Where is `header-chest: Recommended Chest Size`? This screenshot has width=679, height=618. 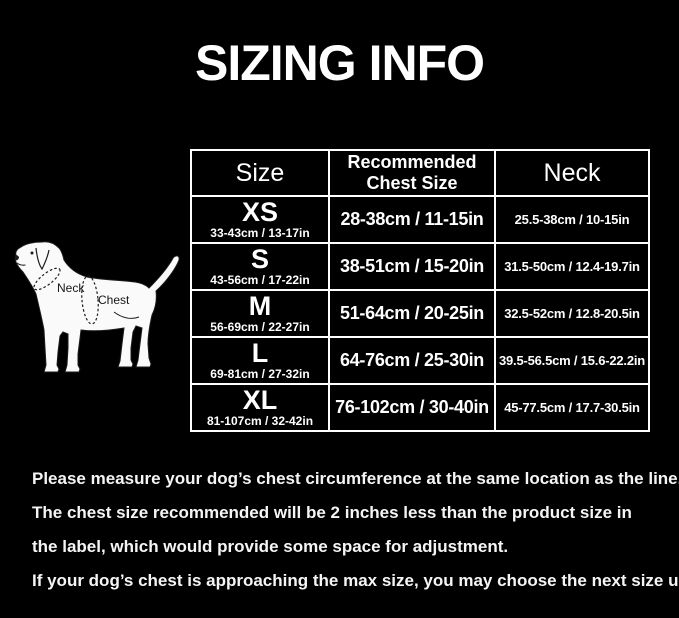
header-chest: Recommended Chest Size is located at coordinates (412, 173).